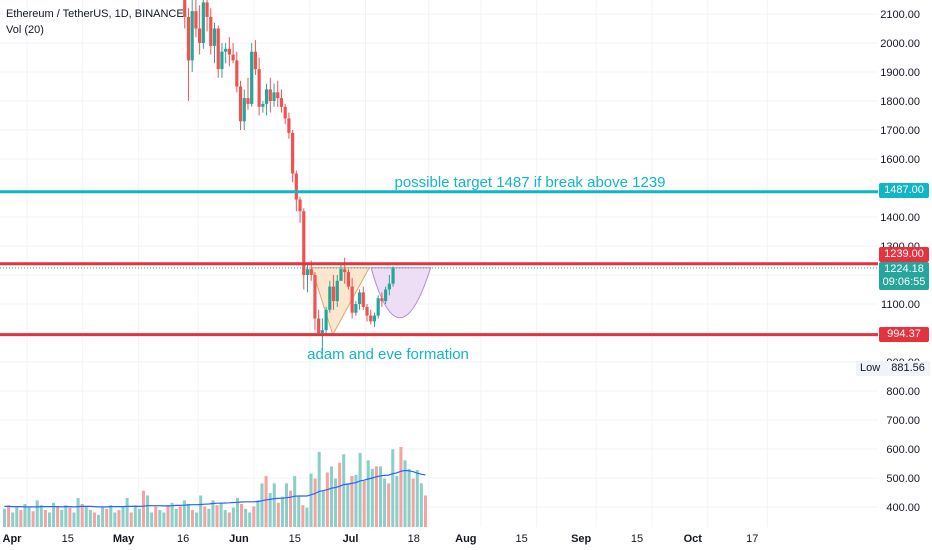  I want to click on current-price-tag: 1224.18 09:06:55, so click(904, 276).